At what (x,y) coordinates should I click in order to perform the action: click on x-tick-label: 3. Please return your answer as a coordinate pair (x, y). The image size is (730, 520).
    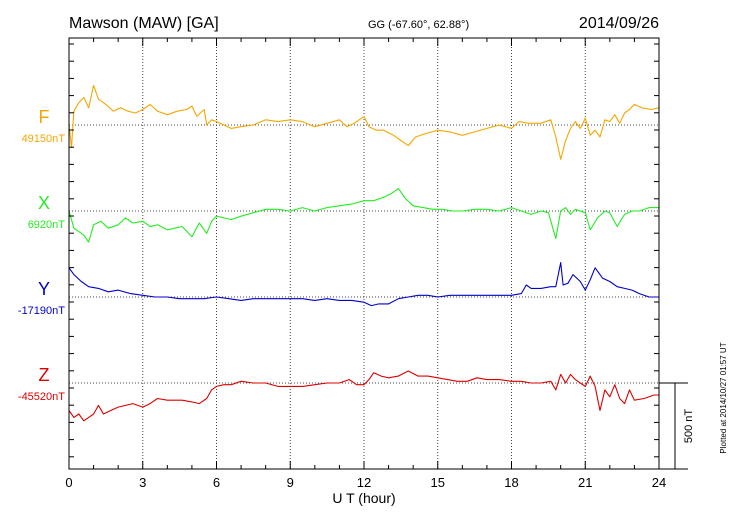
    Looking at the image, I should click on (142, 482).